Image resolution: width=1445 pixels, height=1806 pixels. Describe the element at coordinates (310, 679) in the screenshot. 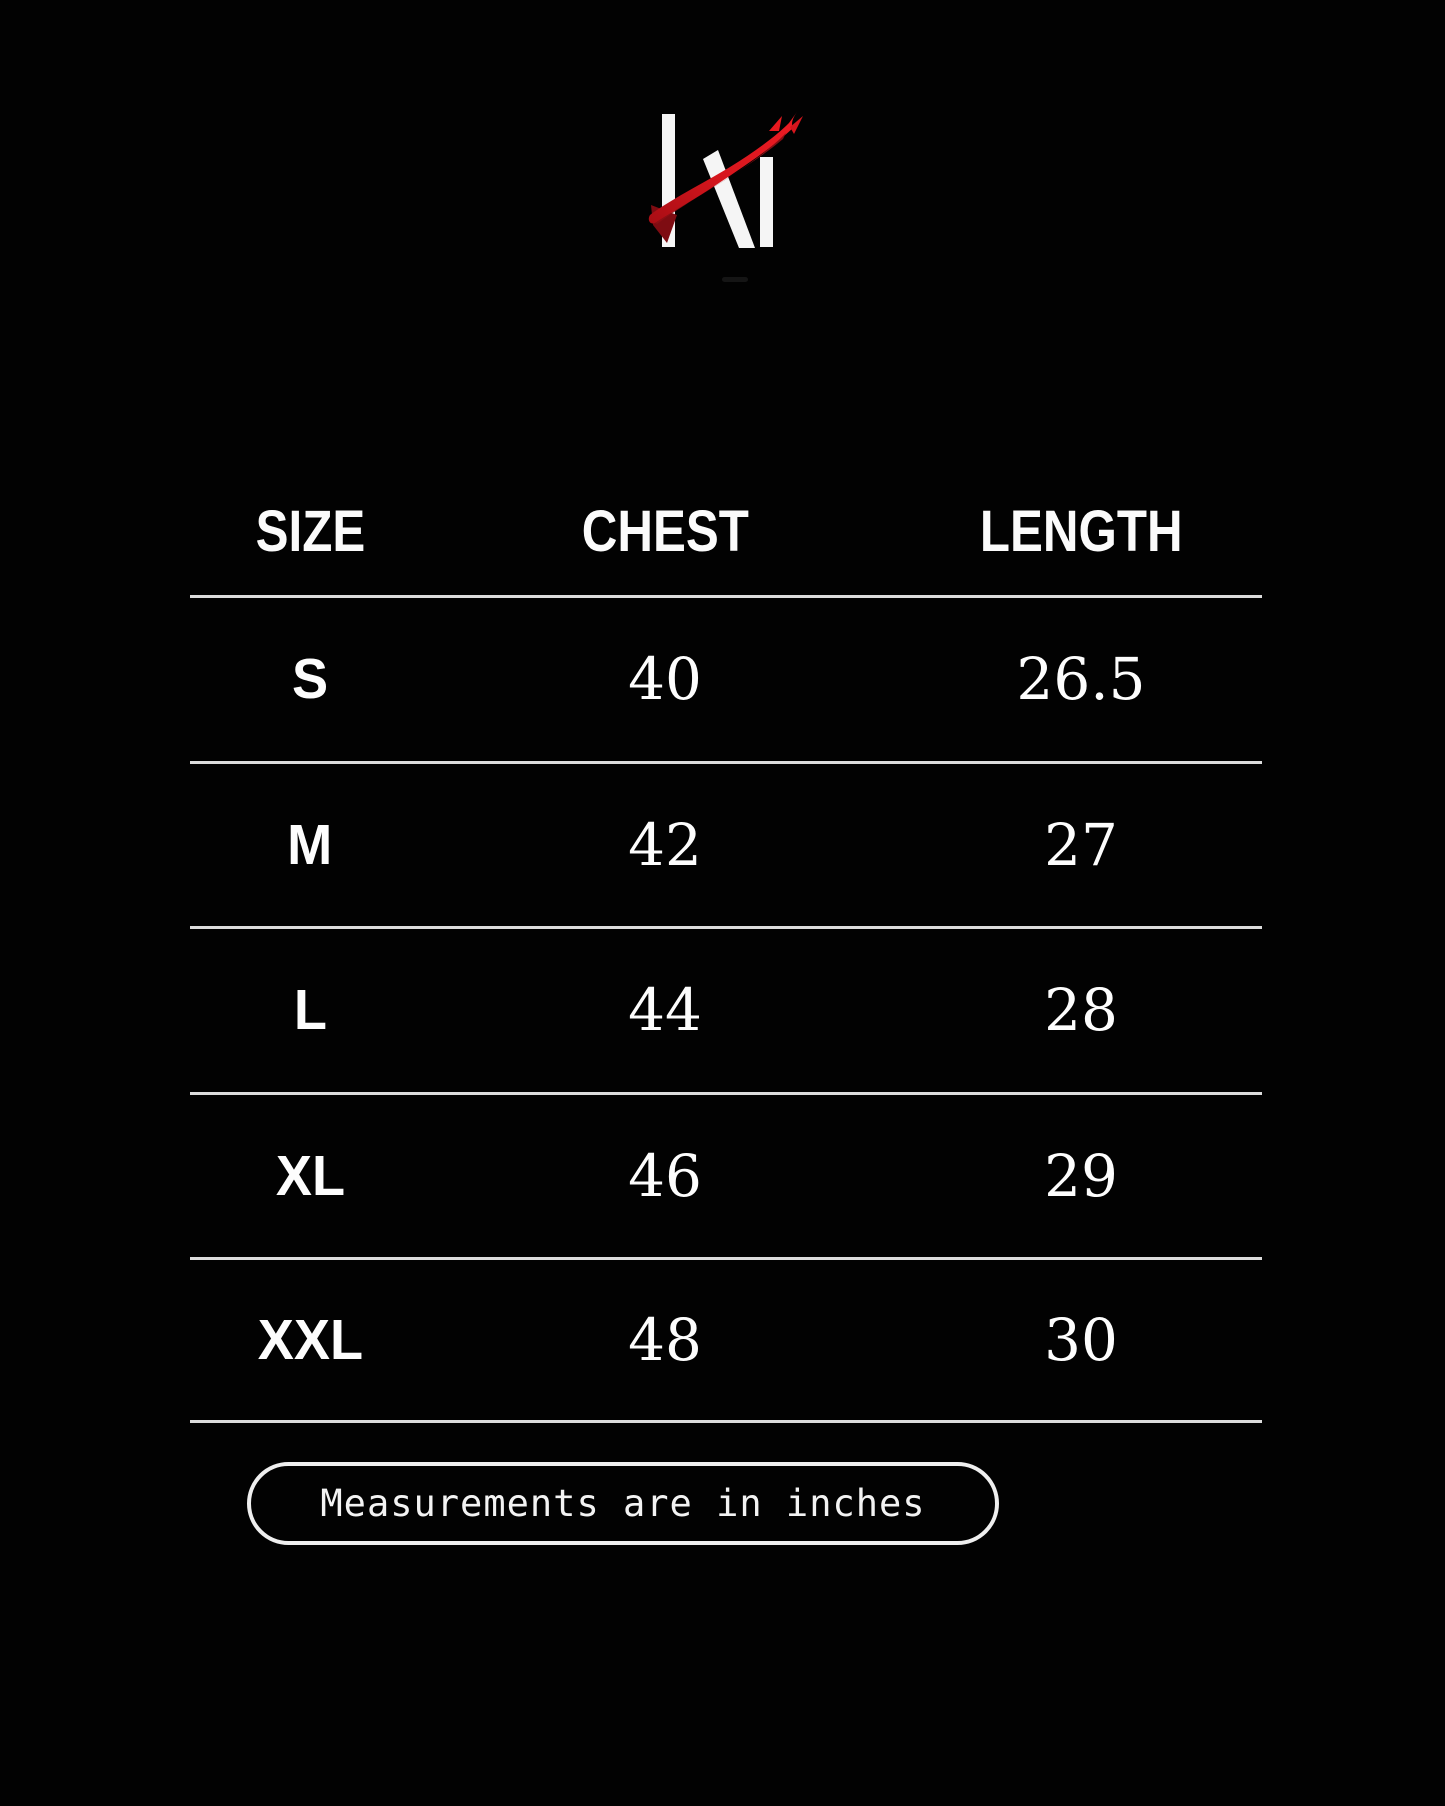

I see `size-cell: S` at that location.